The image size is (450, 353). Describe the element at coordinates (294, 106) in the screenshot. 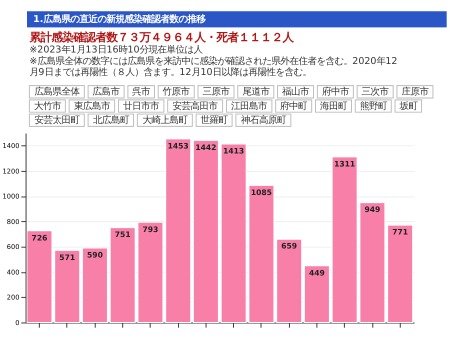

I see `text: 府中町` at that location.